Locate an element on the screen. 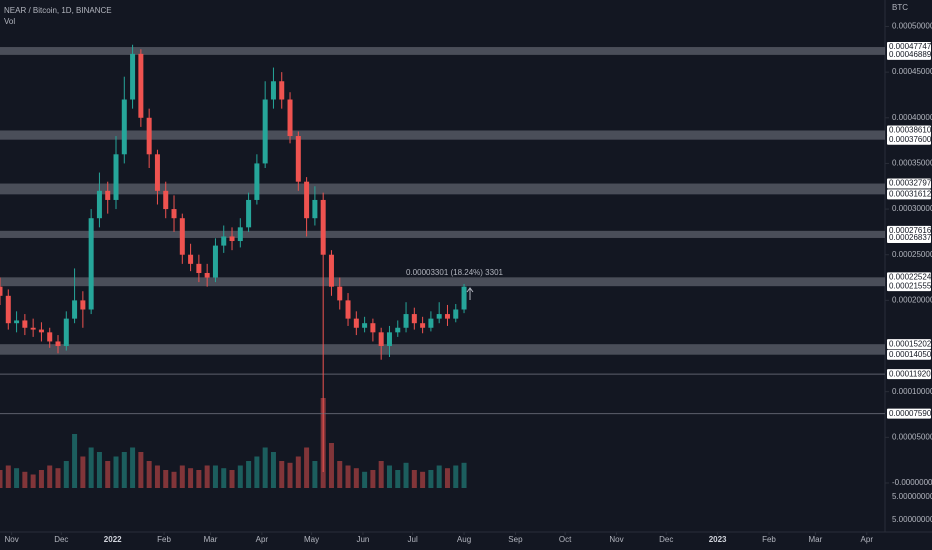 Image resolution: width=932 pixels, height=550 pixels. level-label: 0.00047747 is located at coordinates (910, 46).